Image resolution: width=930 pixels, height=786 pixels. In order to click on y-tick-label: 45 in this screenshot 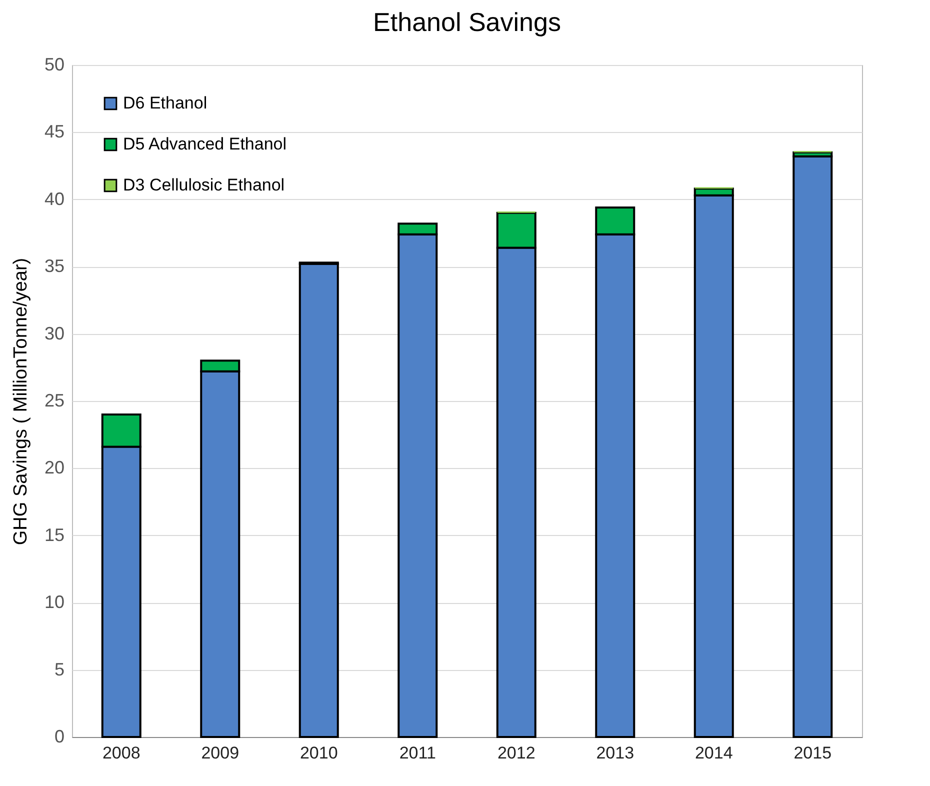, I will do `click(54, 132)`.